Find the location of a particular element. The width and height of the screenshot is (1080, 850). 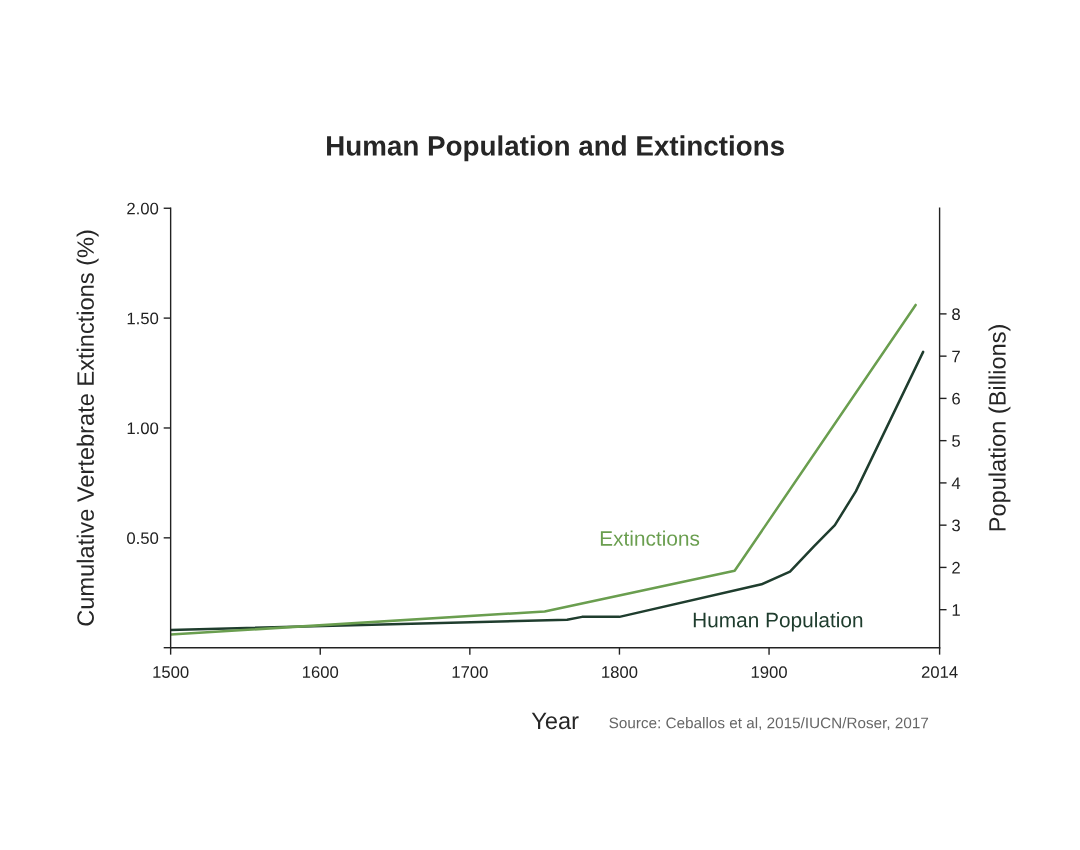

x-tick-label: 1600 is located at coordinates (320, 672).